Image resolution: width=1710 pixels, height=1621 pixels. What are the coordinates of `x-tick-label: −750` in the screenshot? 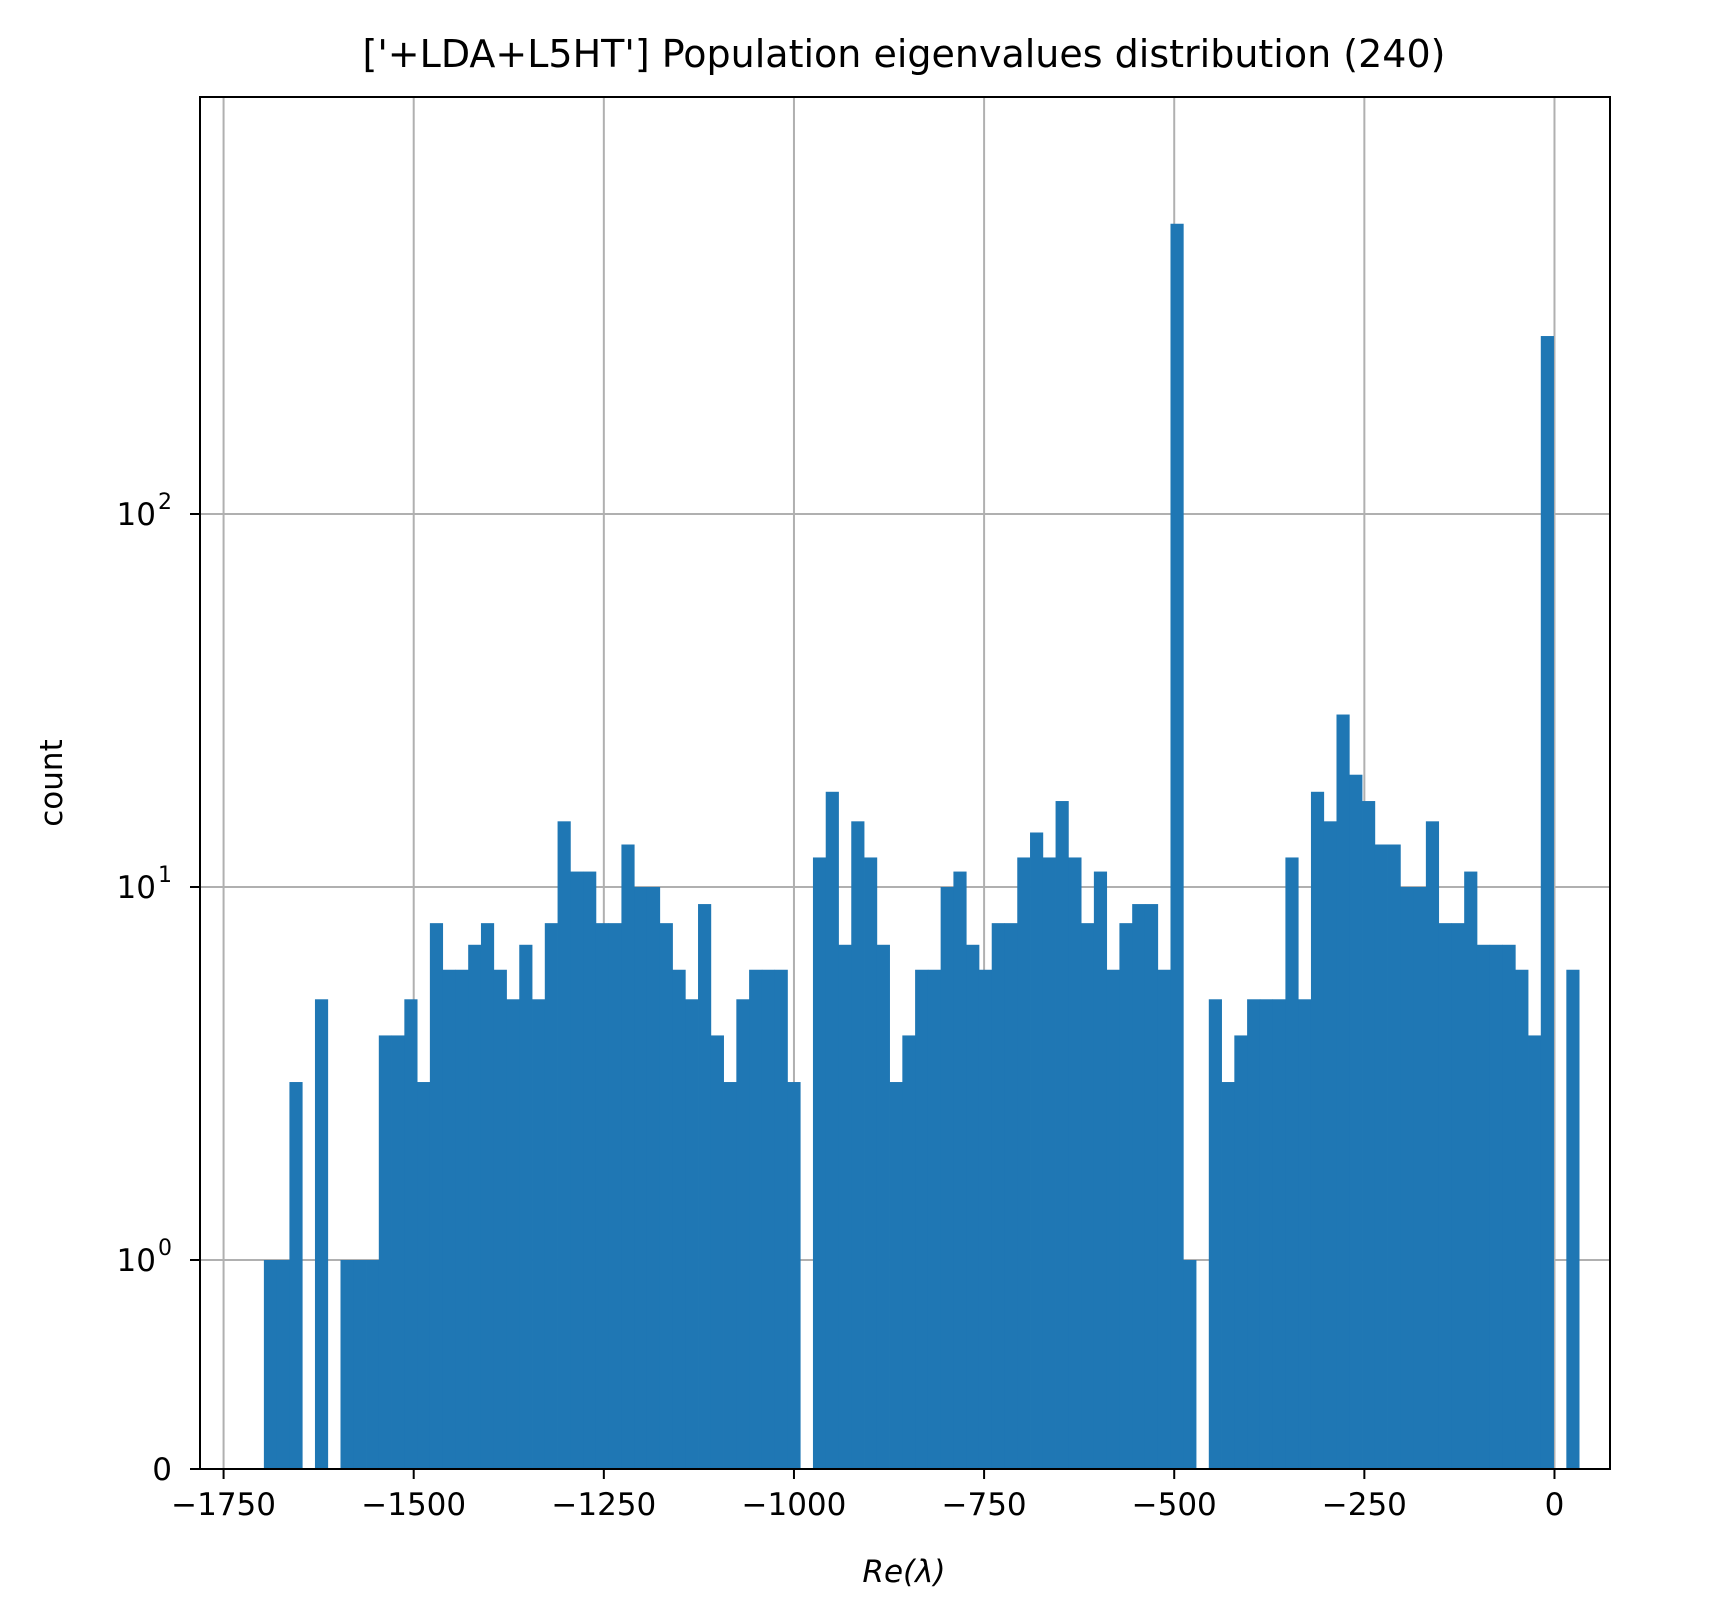 It's located at (984, 1505).